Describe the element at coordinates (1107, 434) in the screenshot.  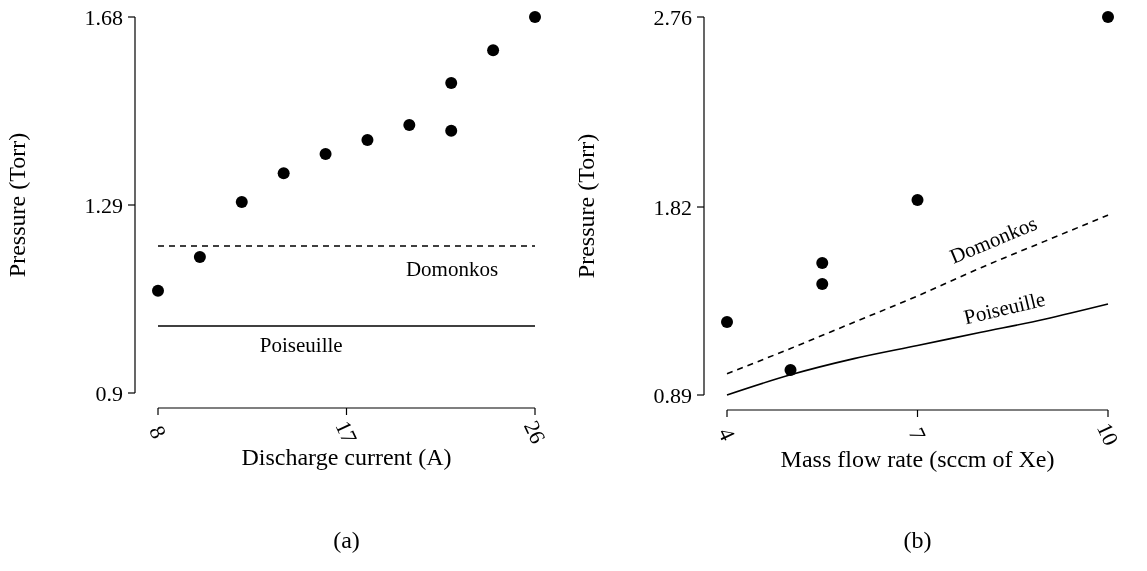
I see `x-tick-label: 10` at that location.